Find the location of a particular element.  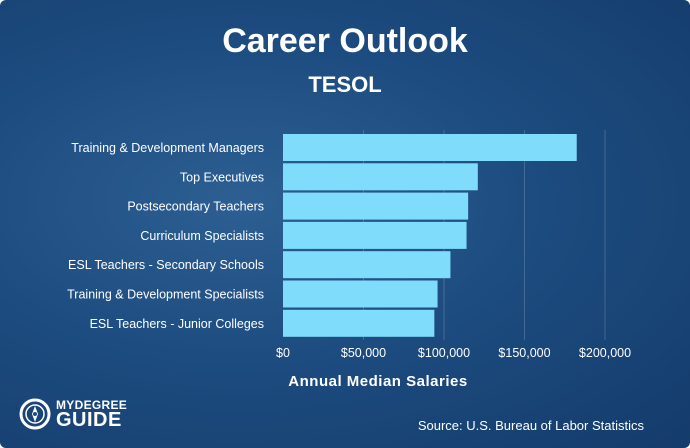

x-tick-label: $50,000 is located at coordinates (363, 353).